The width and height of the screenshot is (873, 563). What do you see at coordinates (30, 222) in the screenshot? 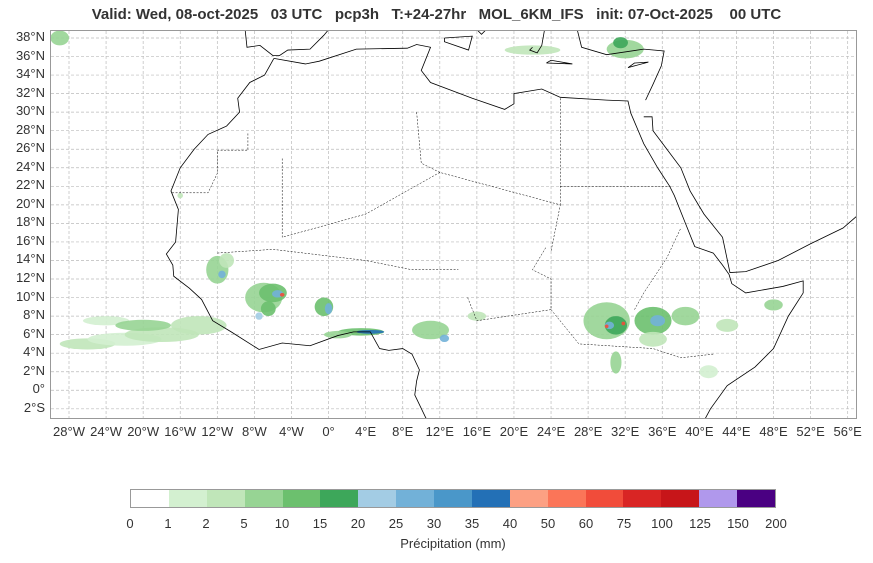
I see `lat-label: 18°N` at bounding box center [30, 222].